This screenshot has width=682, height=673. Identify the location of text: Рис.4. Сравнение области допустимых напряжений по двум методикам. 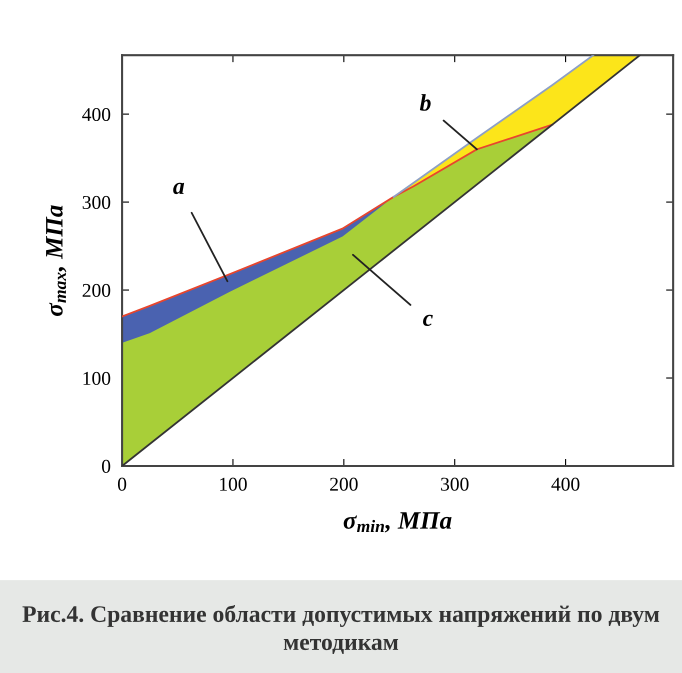
(341, 629).